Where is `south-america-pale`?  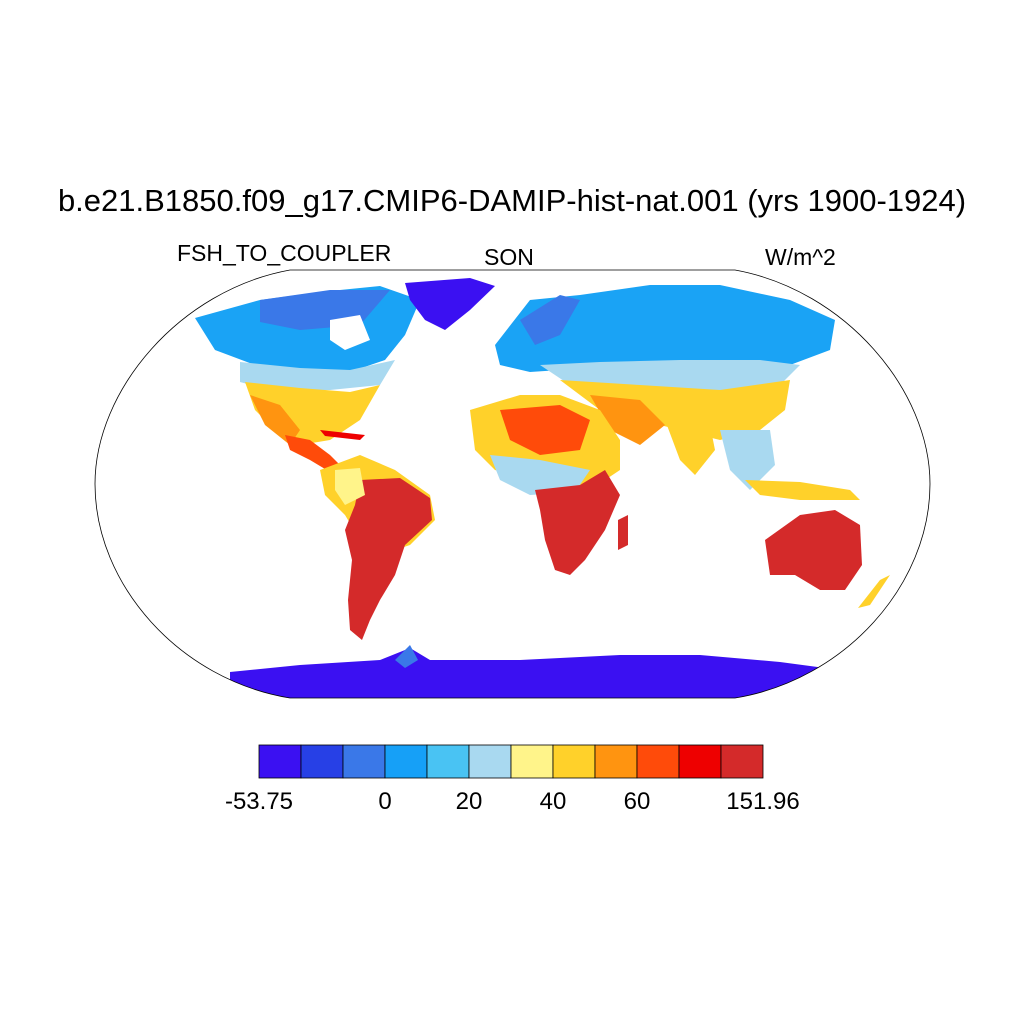
south-america-pale is located at coordinates (350, 486).